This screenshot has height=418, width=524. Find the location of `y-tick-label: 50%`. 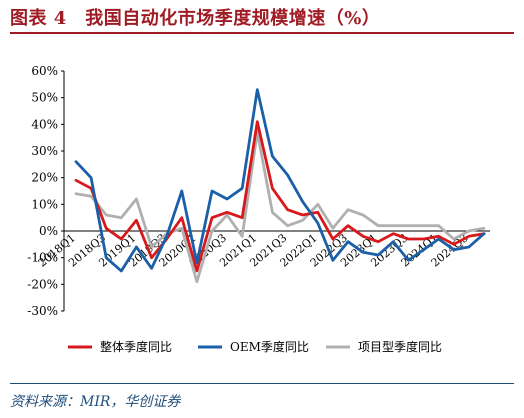

y-tick-label: 50% is located at coordinates (44, 98).